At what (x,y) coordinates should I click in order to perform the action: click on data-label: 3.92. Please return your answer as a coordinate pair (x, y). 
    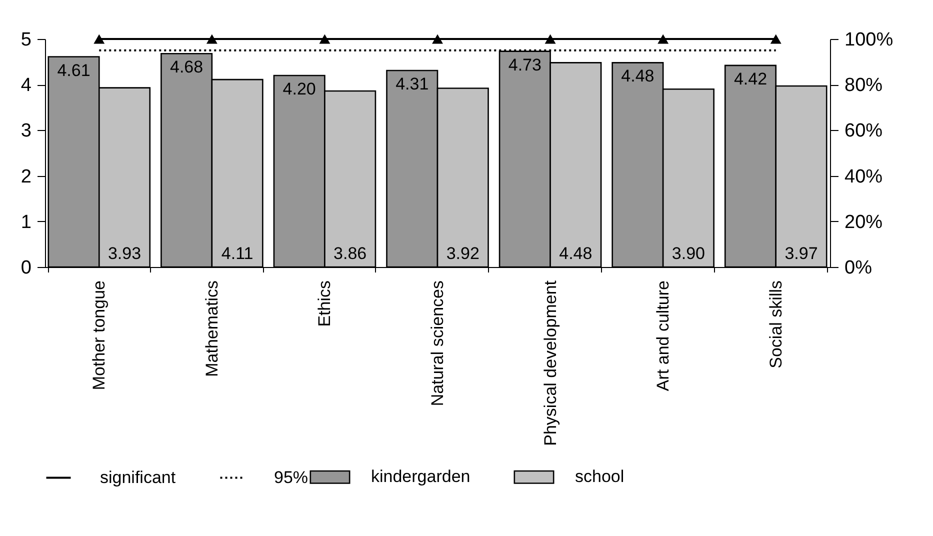
    Looking at the image, I should click on (463, 253).